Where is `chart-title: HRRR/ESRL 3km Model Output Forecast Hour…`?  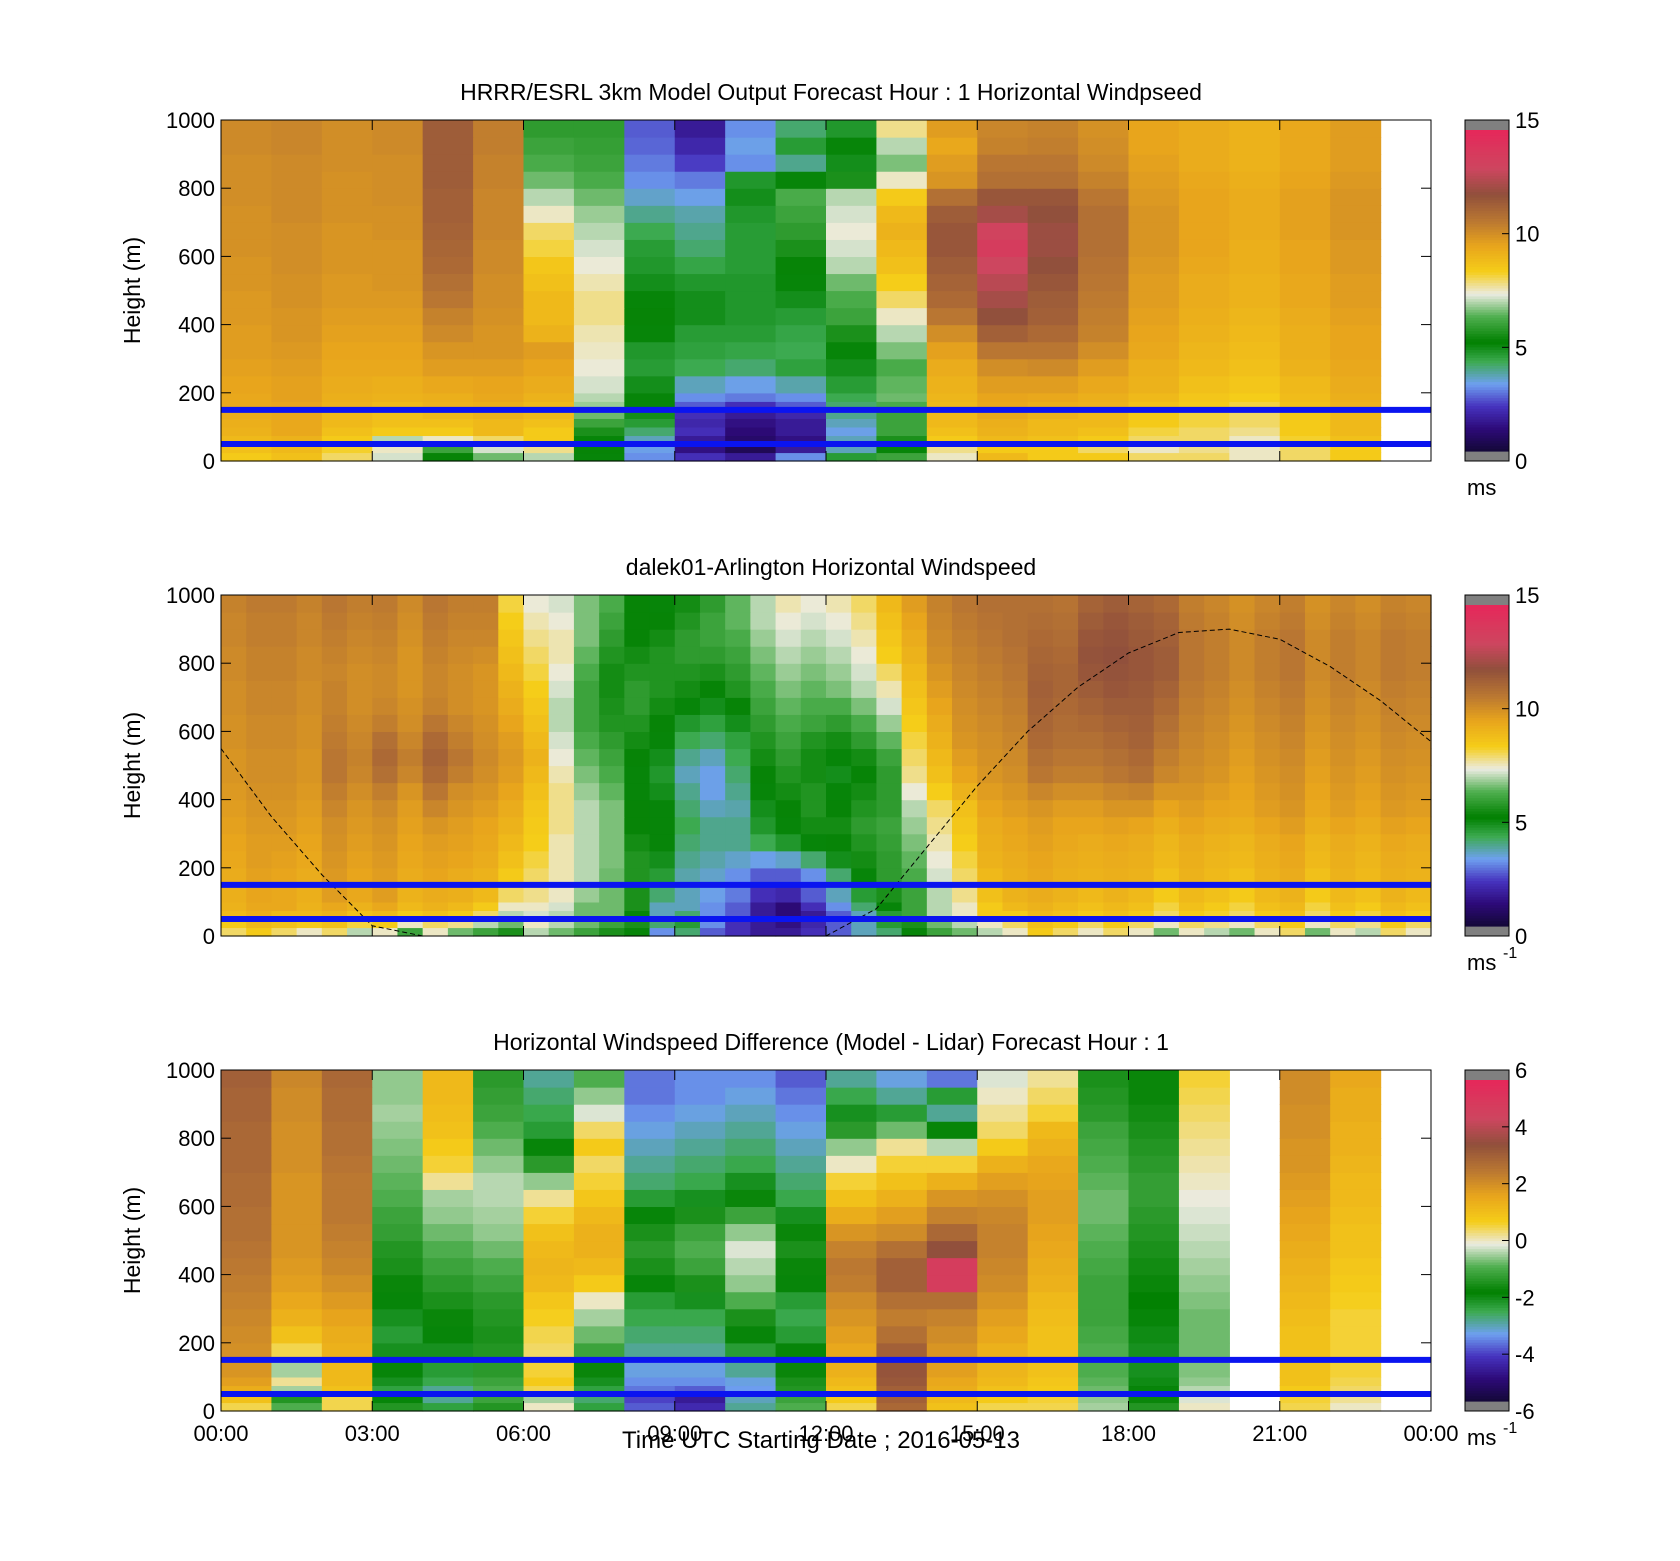 chart-title: HRRR/ESRL 3km Model Output Forecast Hour… is located at coordinates (831, 92).